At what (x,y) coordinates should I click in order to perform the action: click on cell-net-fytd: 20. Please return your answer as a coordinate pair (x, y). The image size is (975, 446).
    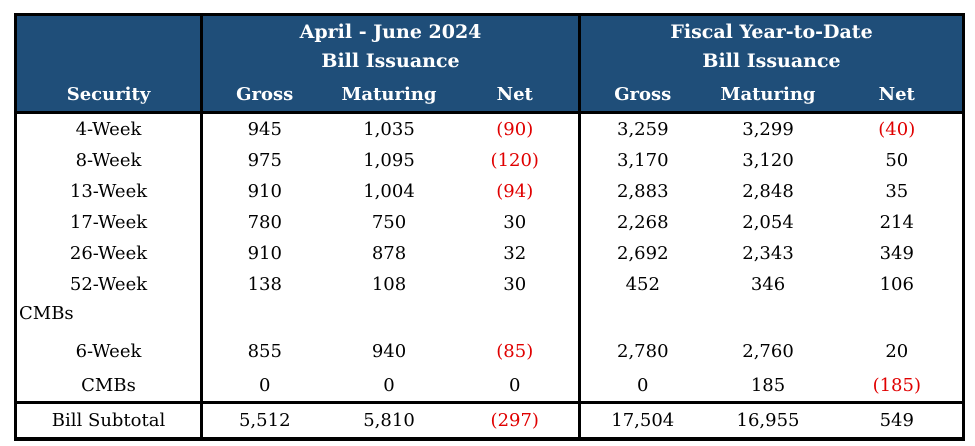
    Looking at the image, I should click on (897, 351).